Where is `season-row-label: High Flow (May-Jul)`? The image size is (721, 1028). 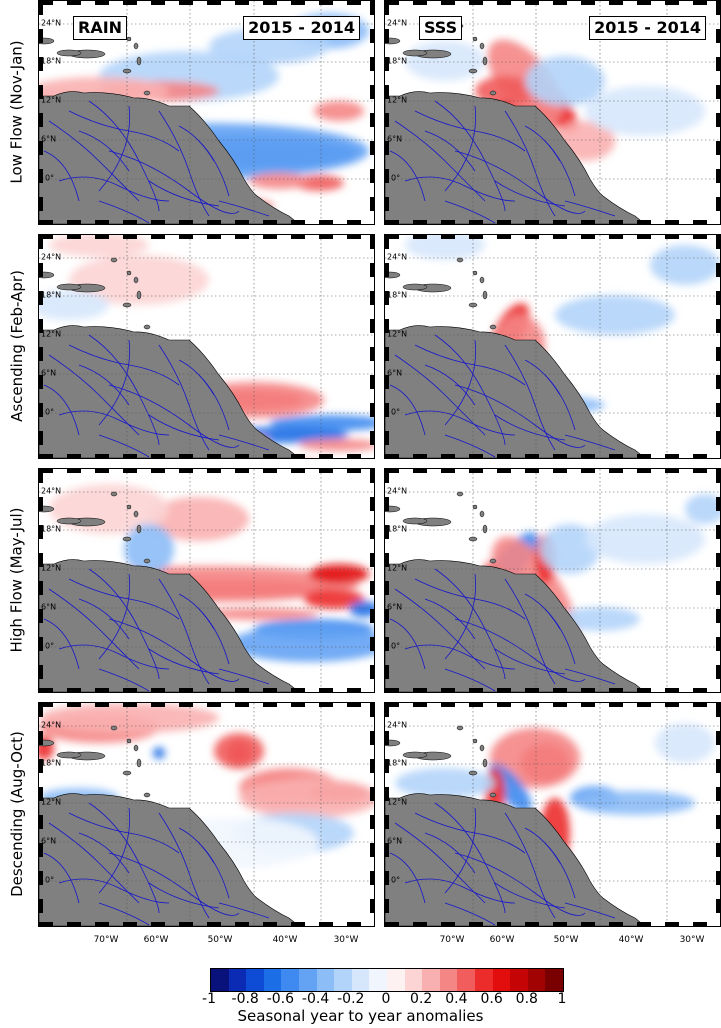
season-row-label: High Flow (May-Jul) is located at coordinates (17, 579).